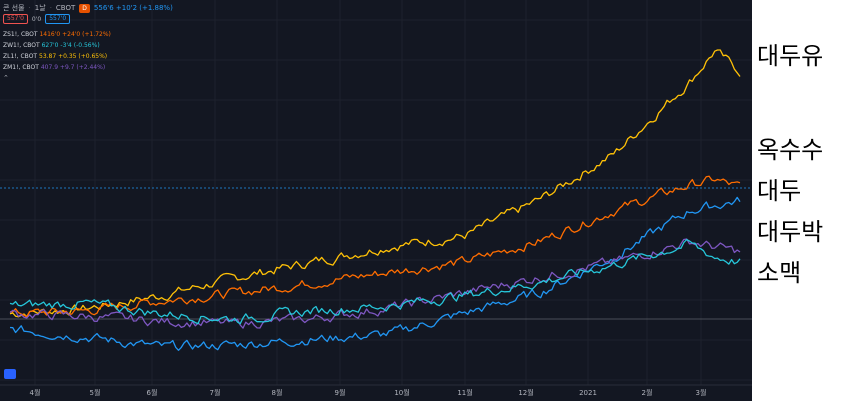  Describe the element at coordinates (588, 393) in the screenshot. I see `x-tick-label: 2021` at that location.